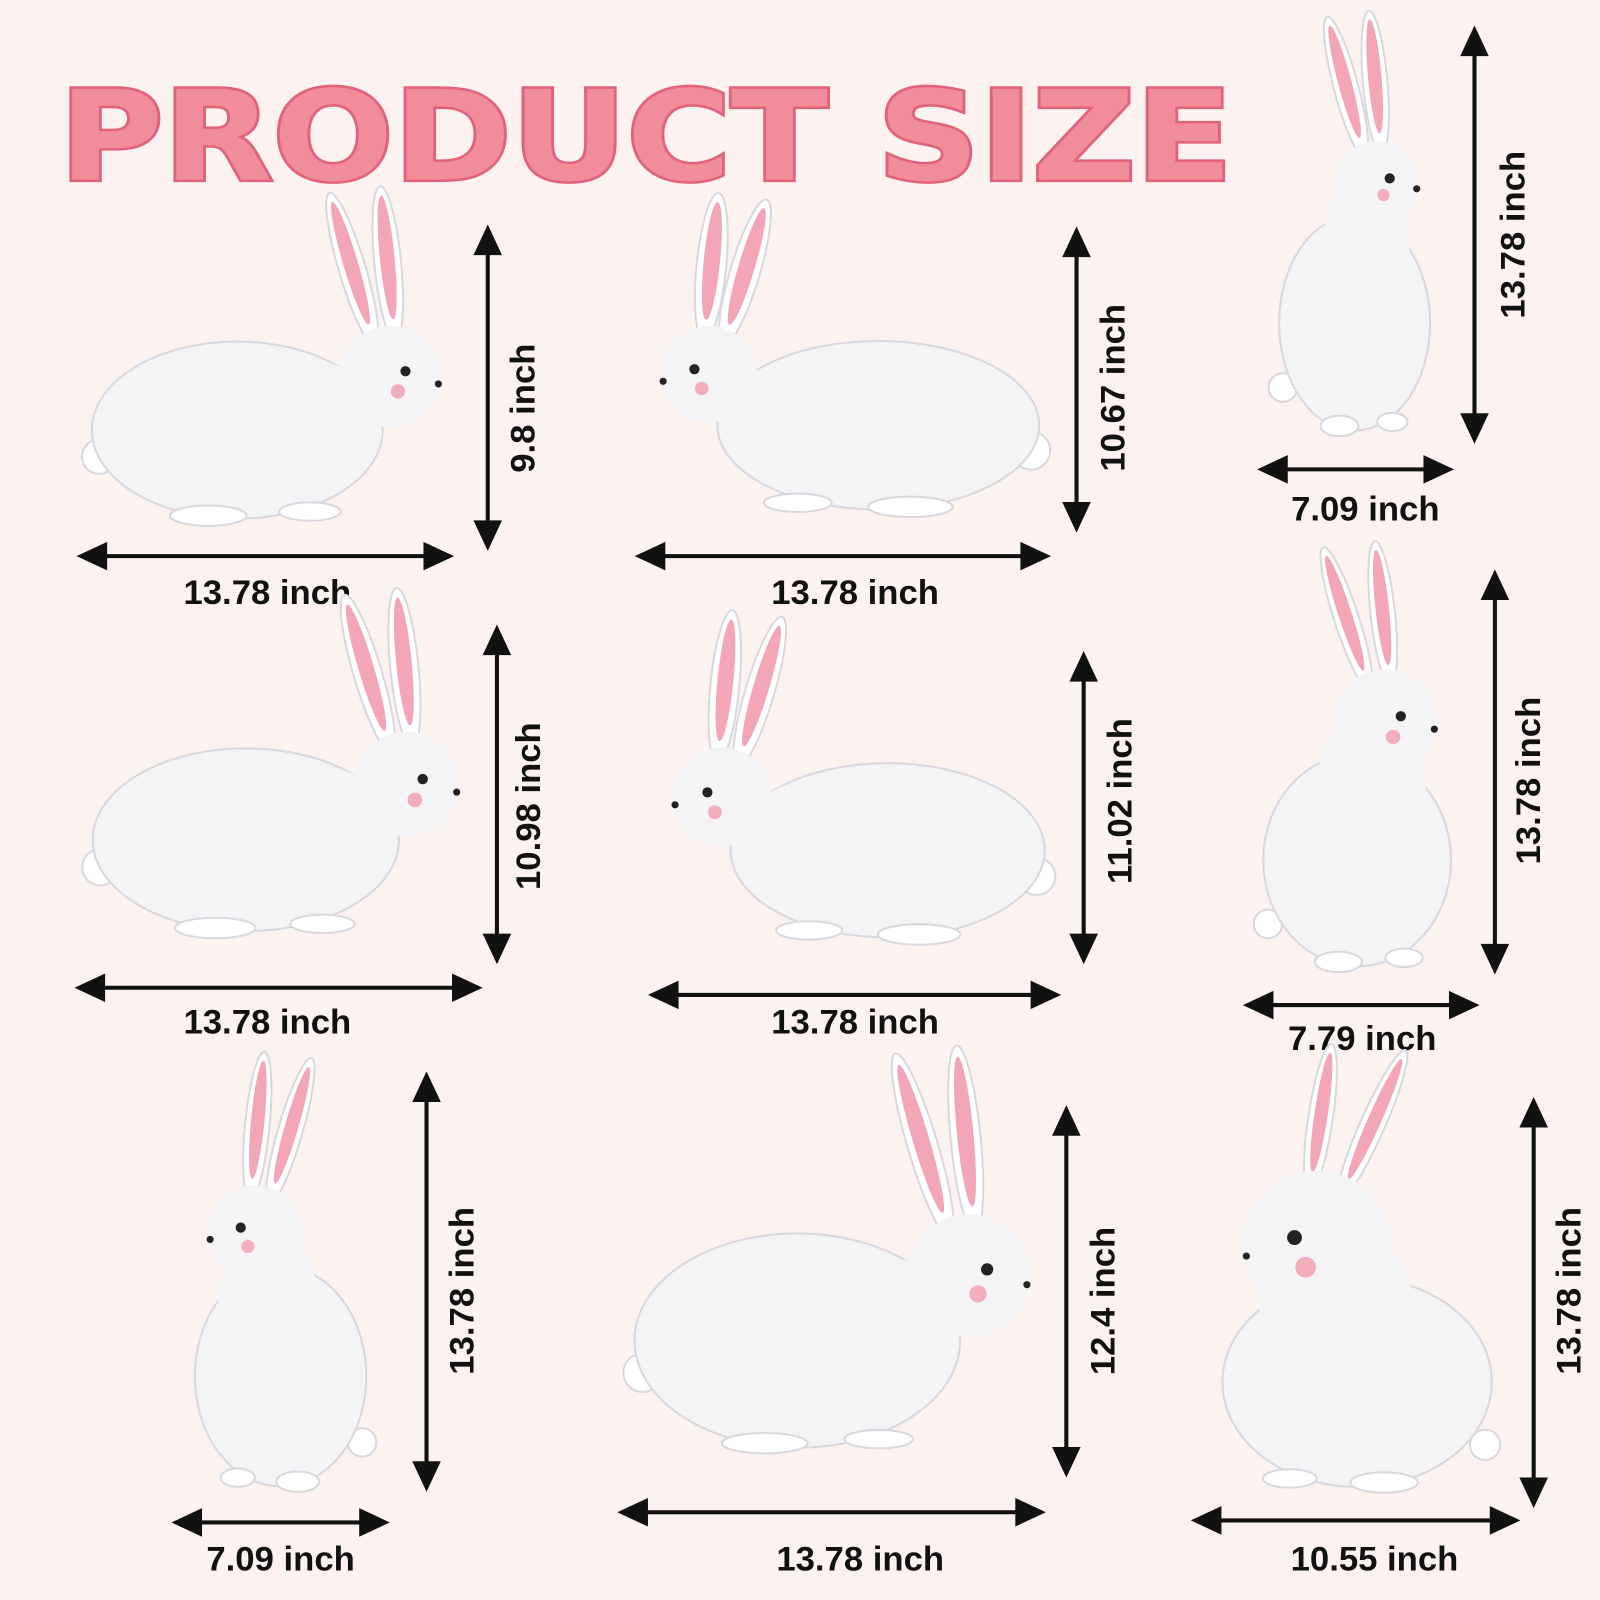 This screenshot has width=1600, height=1600. What do you see at coordinates (309, 398) in the screenshot?
I see `bunny-size-card: 13.78 inch 9.8 inch` at bounding box center [309, 398].